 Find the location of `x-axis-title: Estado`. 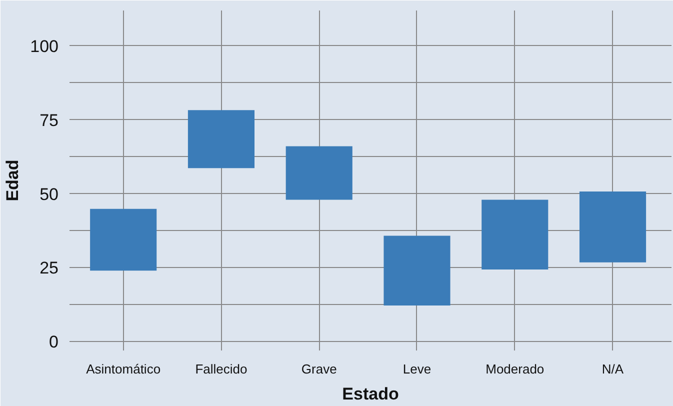

x-axis-title: Estado is located at coordinates (370, 394).